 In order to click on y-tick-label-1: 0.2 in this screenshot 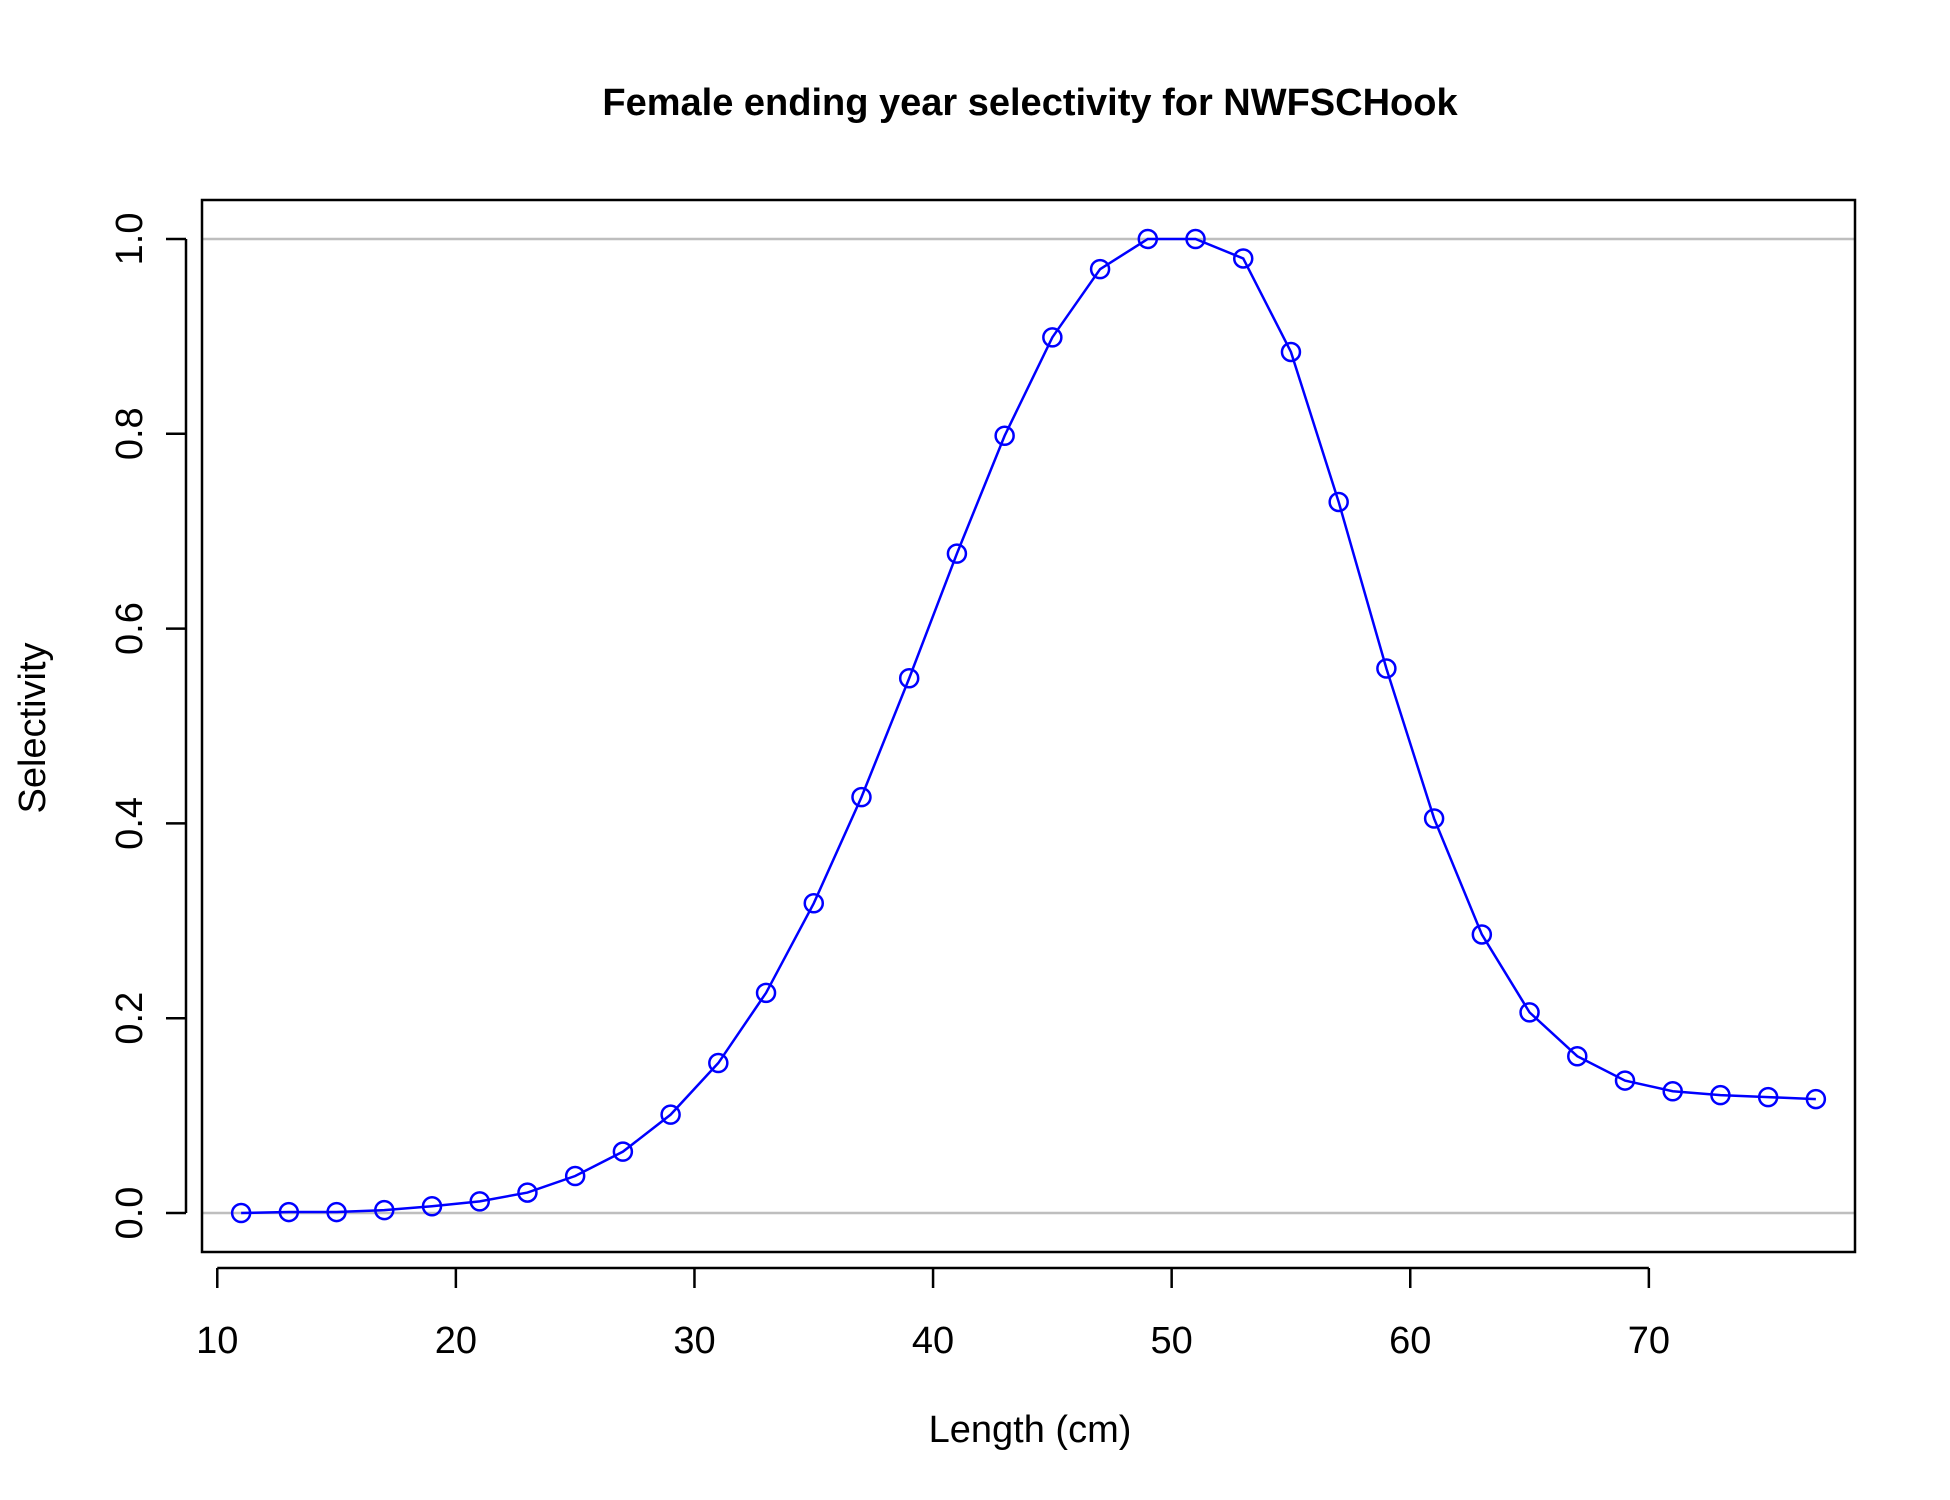, I will do `click(130, 1018)`.